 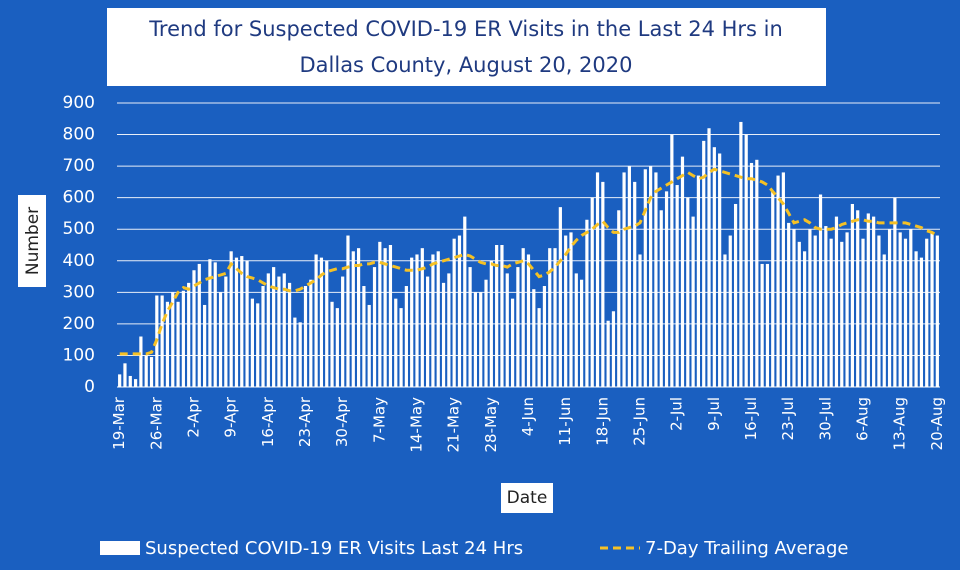 What do you see at coordinates (746, 548) in the screenshot?
I see `legend-label: 7-Day Trailing Average` at bounding box center [746, 548].